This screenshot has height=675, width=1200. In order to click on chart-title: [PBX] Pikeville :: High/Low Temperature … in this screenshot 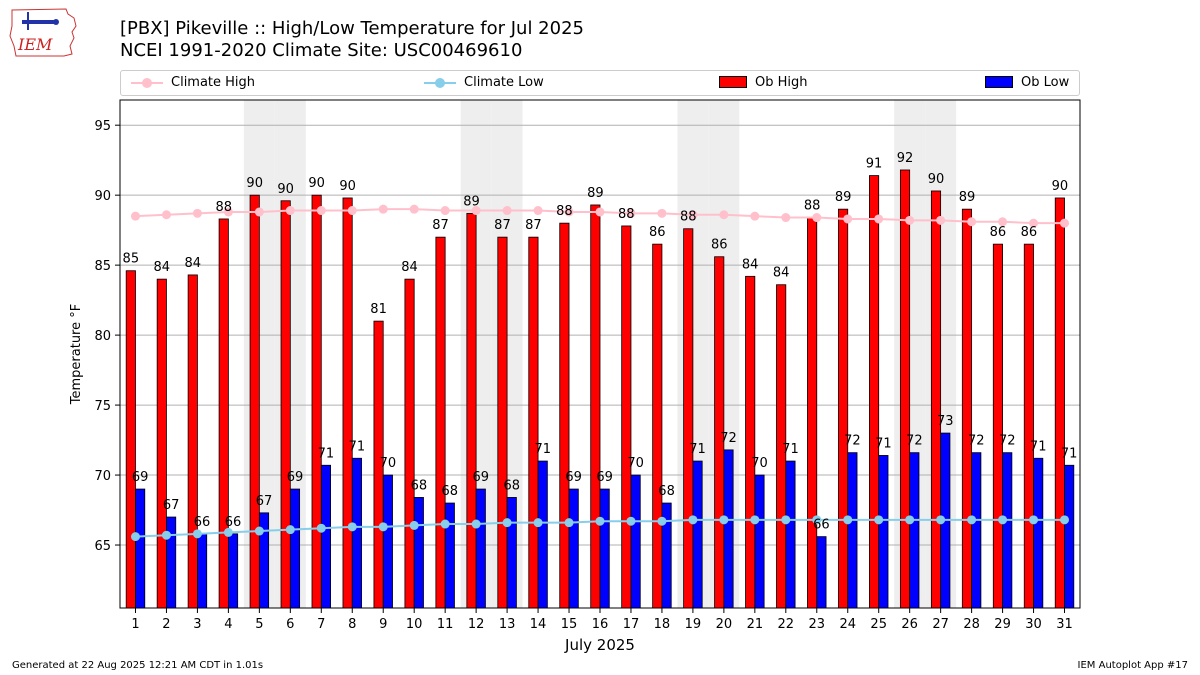, I will do `click(352, 28)`.